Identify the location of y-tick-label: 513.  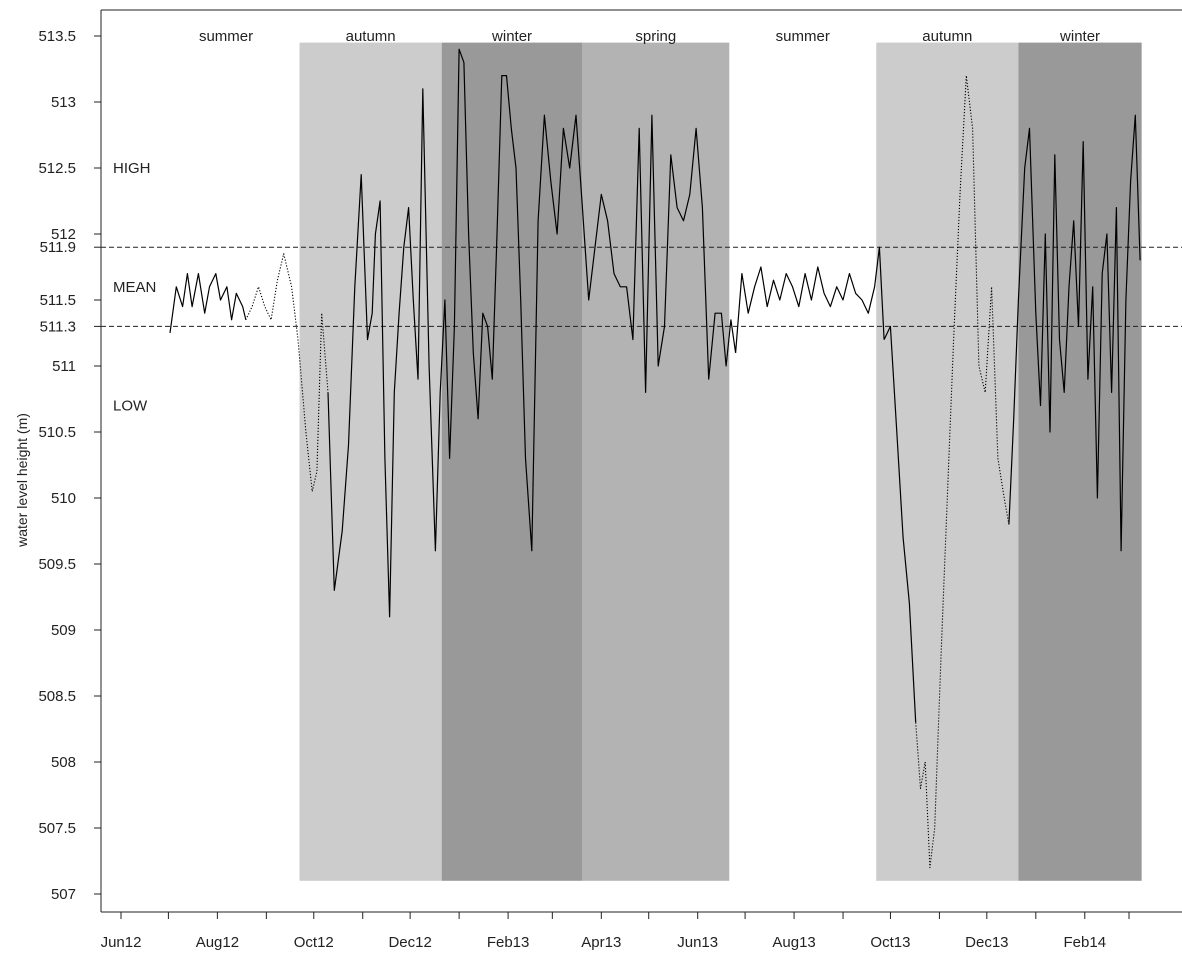
(63, 102).